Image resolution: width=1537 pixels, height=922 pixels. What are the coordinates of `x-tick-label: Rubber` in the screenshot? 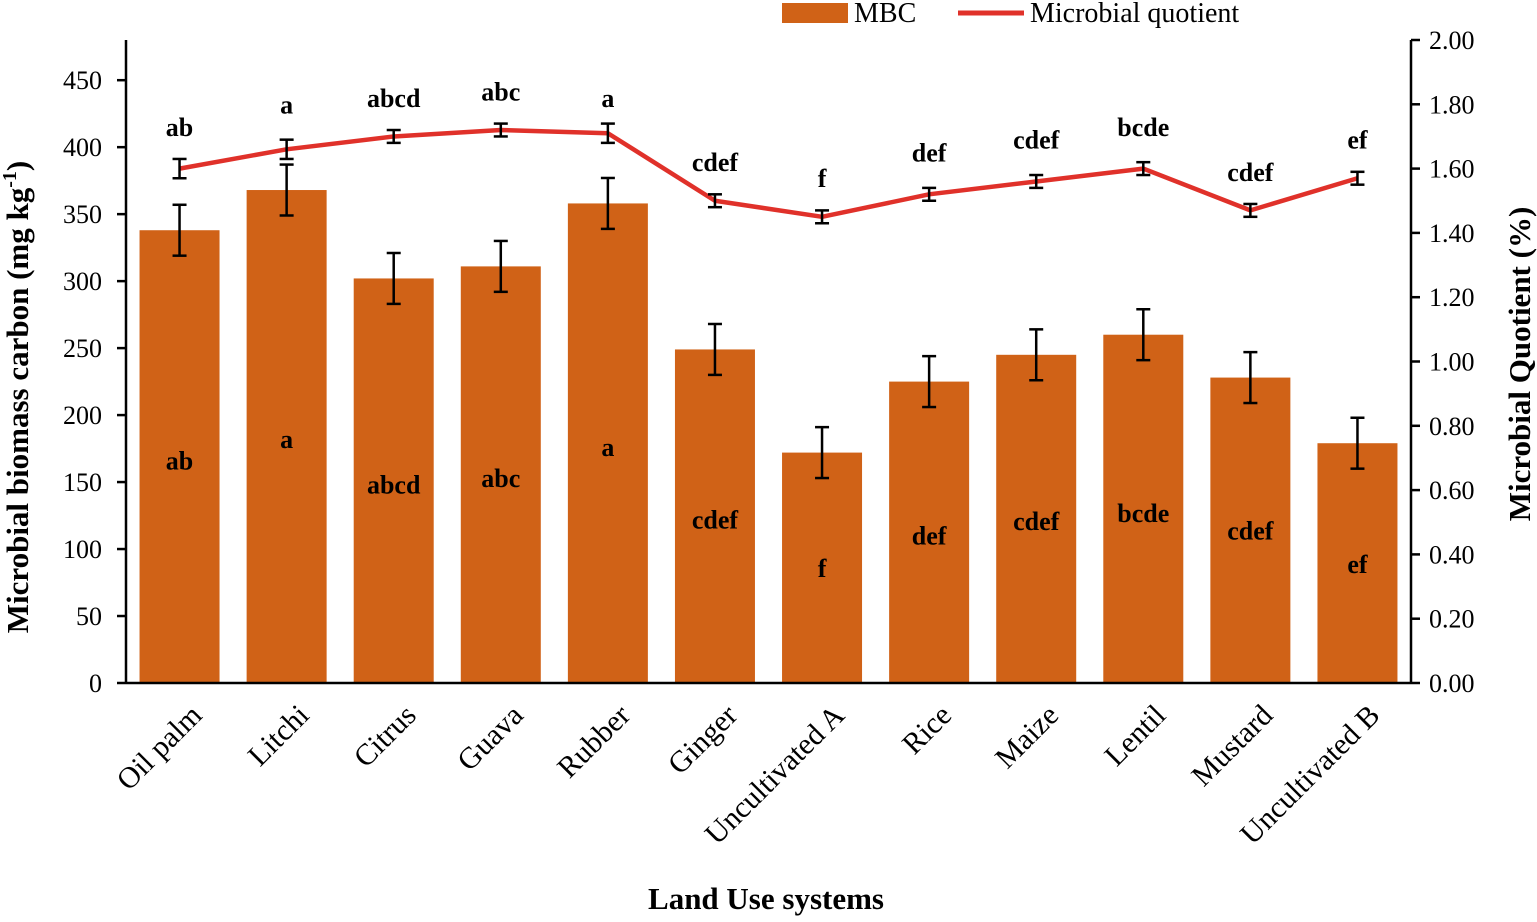 It's located at (594, 742).